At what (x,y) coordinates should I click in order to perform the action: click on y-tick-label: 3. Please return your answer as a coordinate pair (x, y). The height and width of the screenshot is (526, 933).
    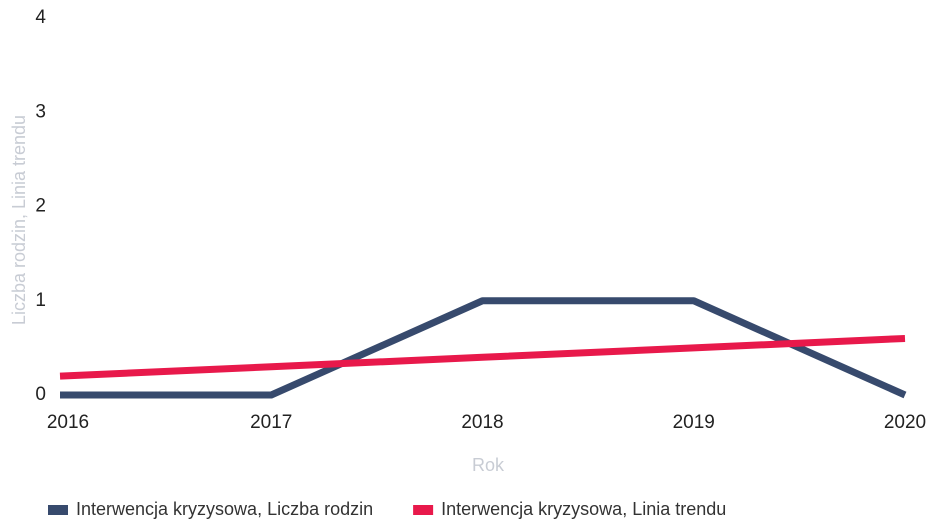
    Looking at the image, I should click on (40, 111).